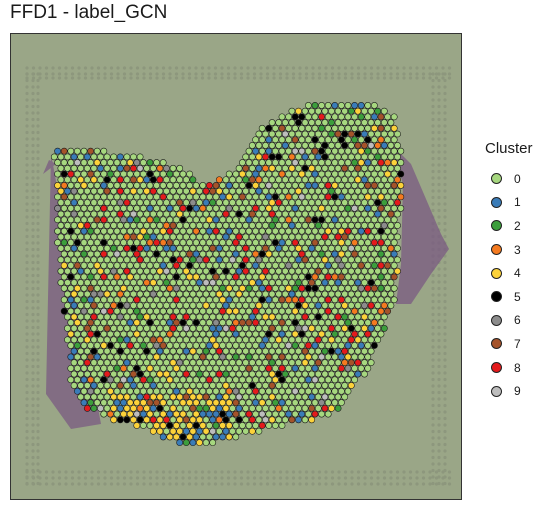  I want to click on legend-label: 9, so click(517, 391).